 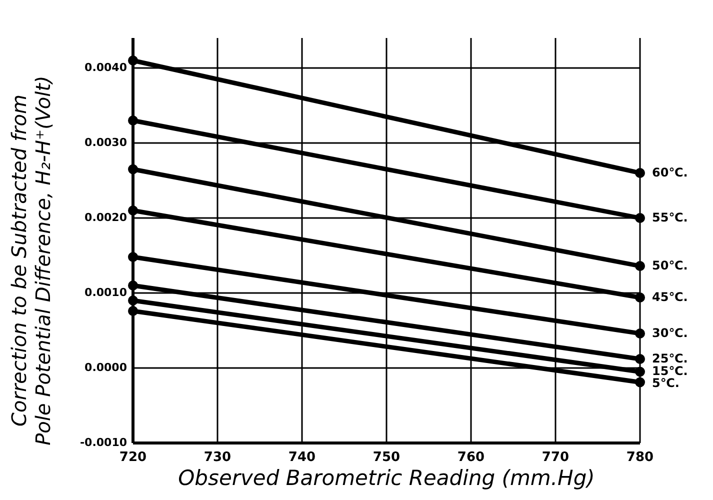 I want to click on series-label: 15℃., so click(x=670, y=371).